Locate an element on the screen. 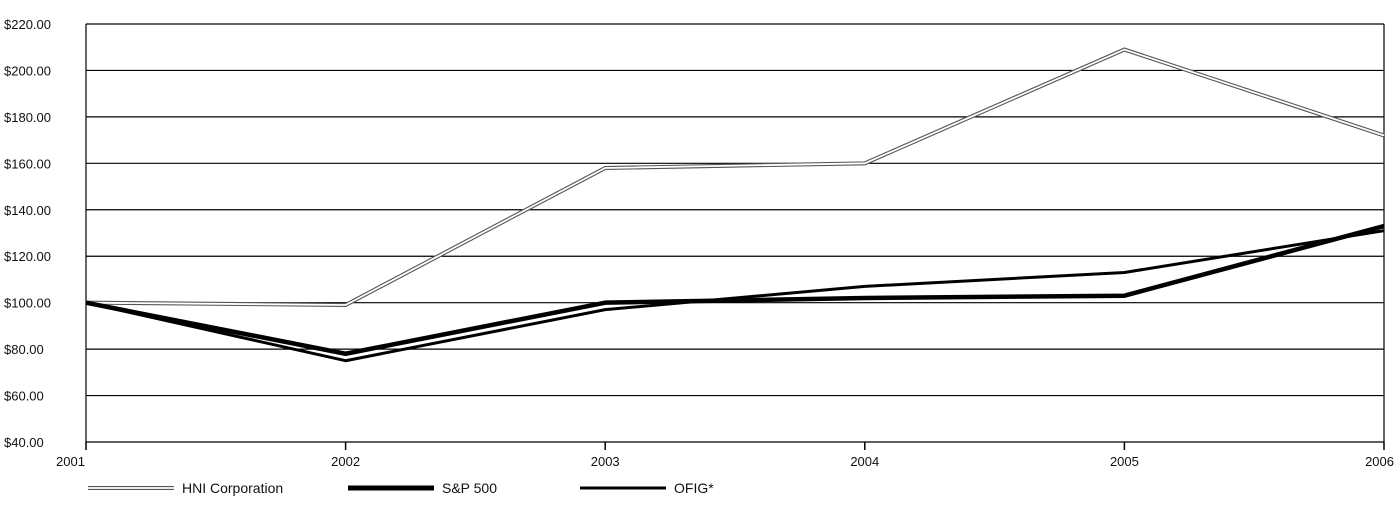  x-tick-label: 2005 is located at coordinates (1124, 461).